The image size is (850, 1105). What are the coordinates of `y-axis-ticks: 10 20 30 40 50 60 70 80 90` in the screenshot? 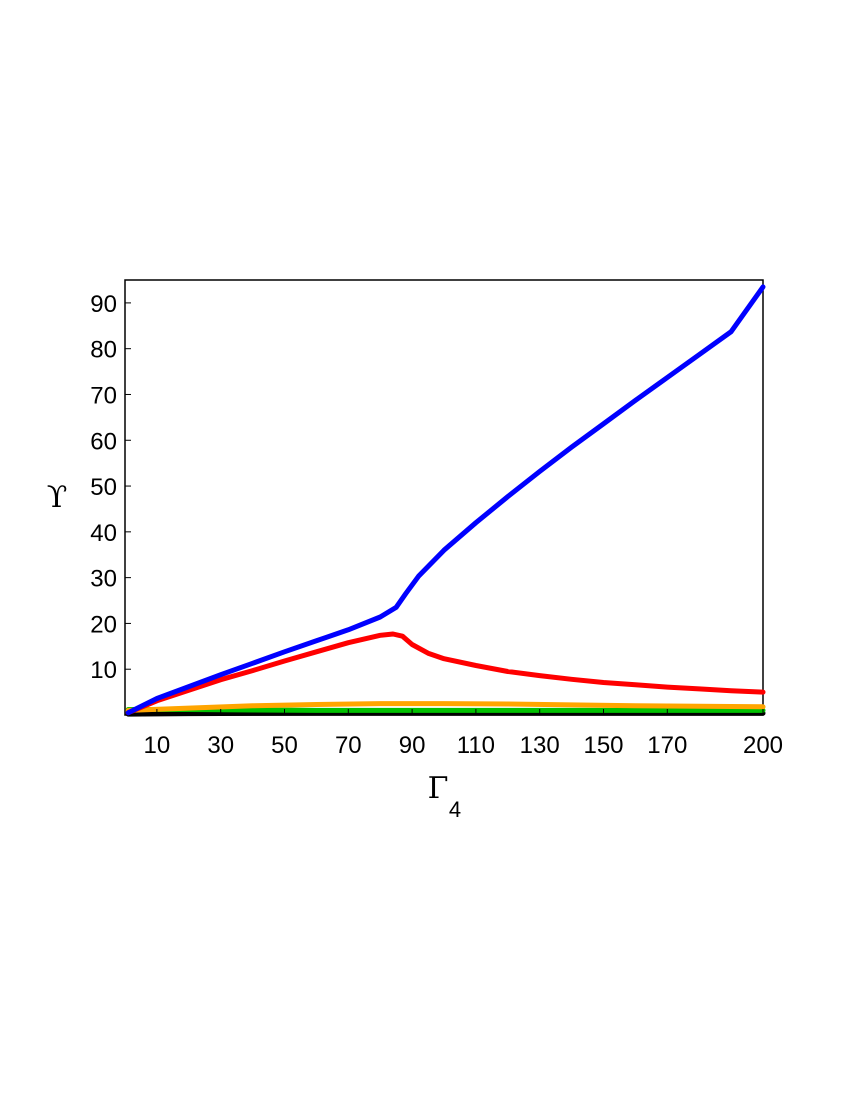 It's located at (110, 487).